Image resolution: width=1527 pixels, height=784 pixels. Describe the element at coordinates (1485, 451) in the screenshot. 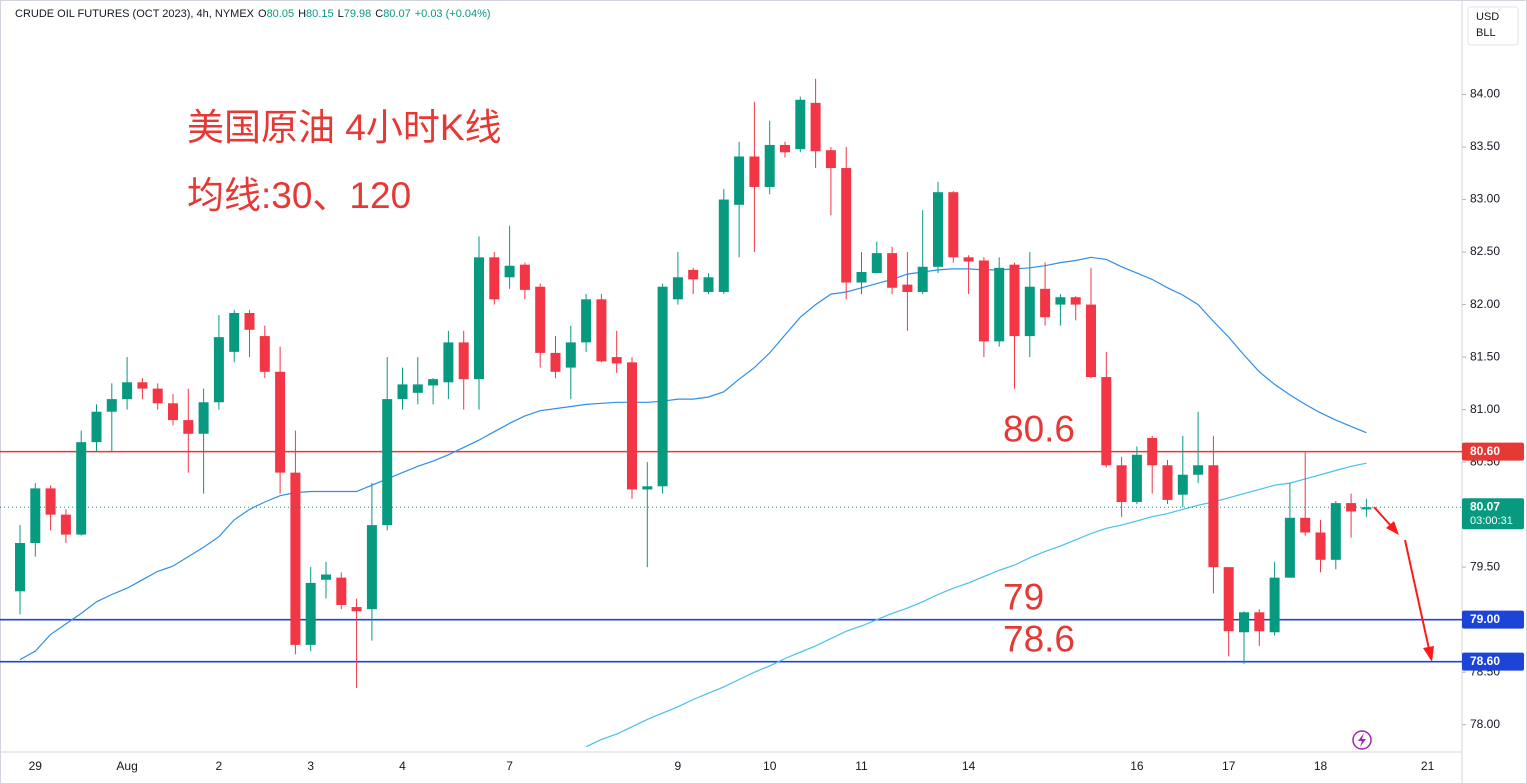

I see `level-label: 80.60` at that location.